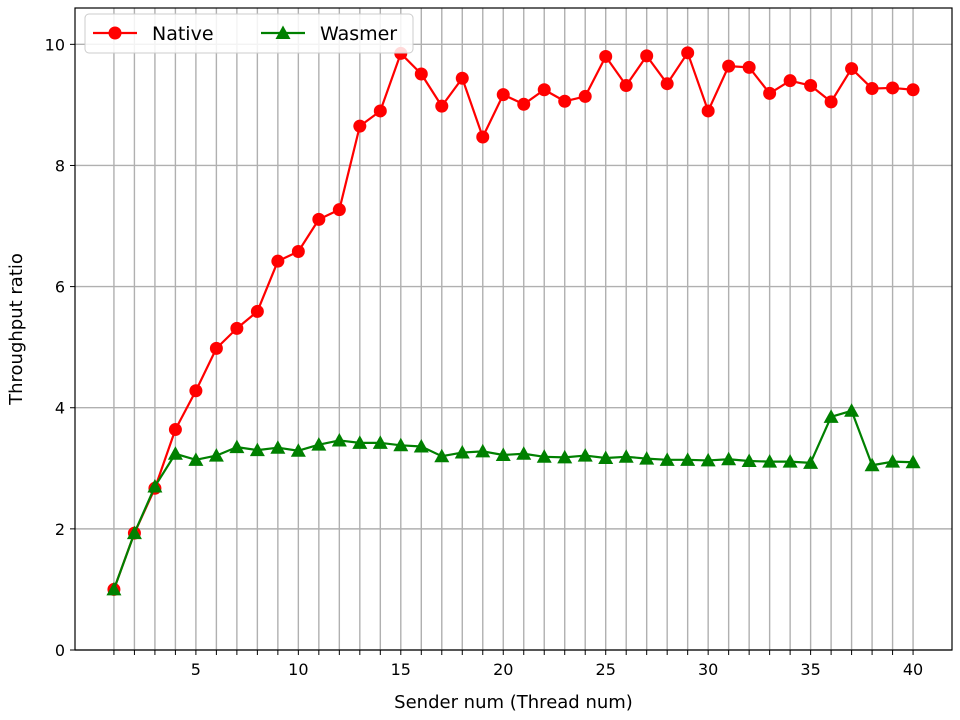 The width and height of the screenshot is (960, 720). I want to click on legend-box, so click(249, 33).